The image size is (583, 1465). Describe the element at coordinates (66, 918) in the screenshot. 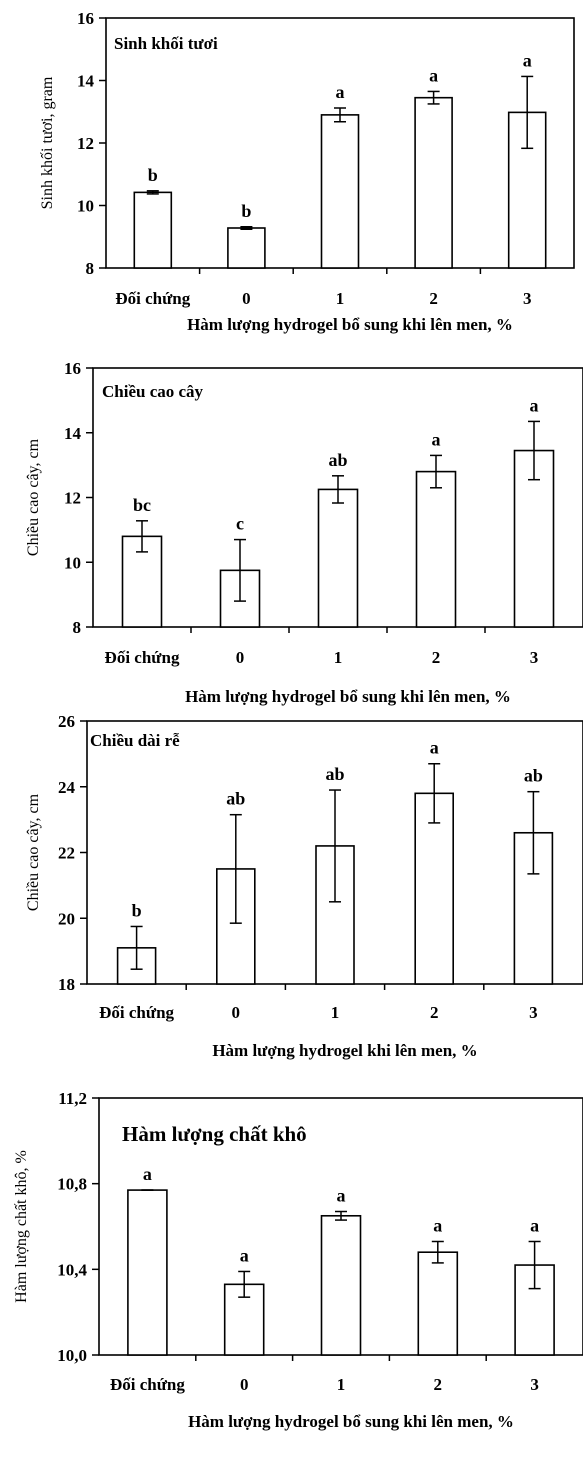

I see `y-tick-label: 20` at that location.